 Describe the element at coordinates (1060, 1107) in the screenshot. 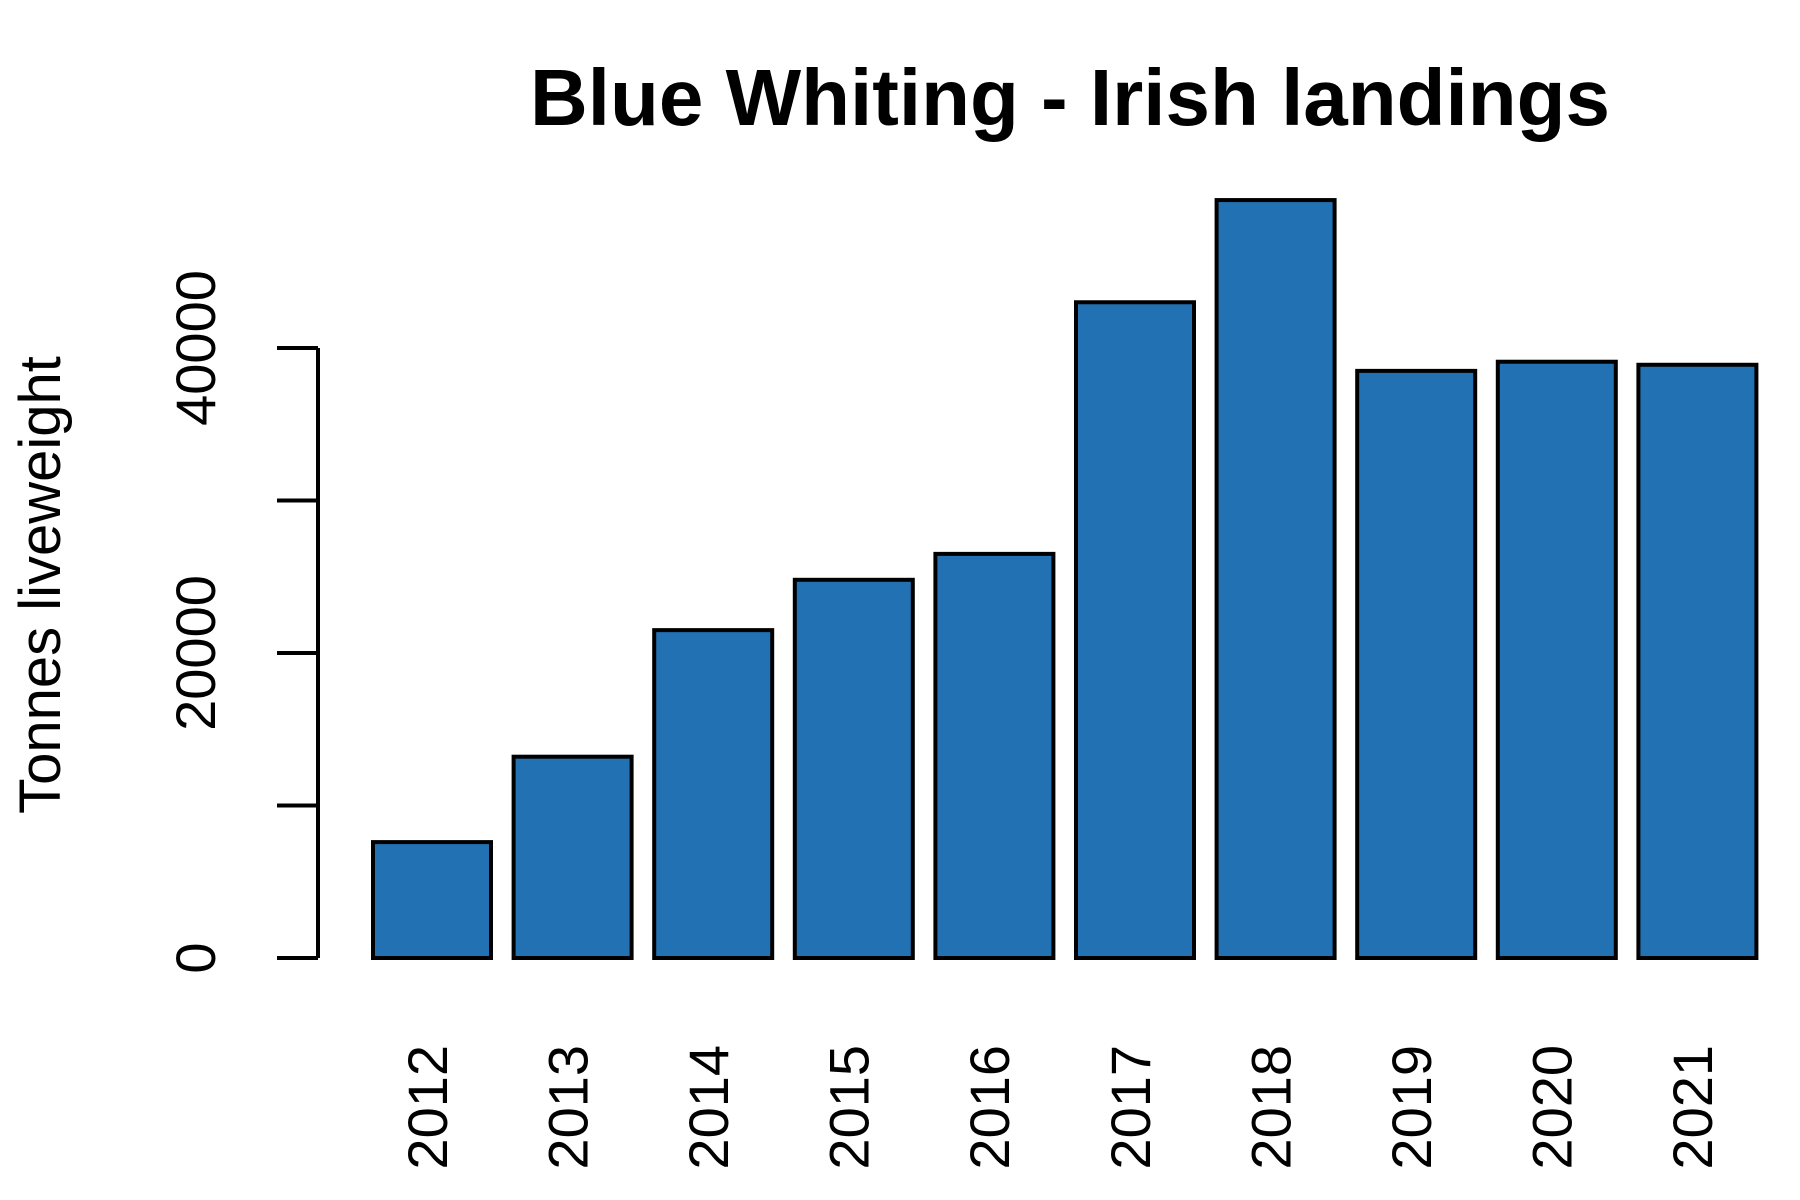

I see `x-axis-labels: 2012 2013 2014 2015 2016 2017 2018 2019 2020 2021` at that location.